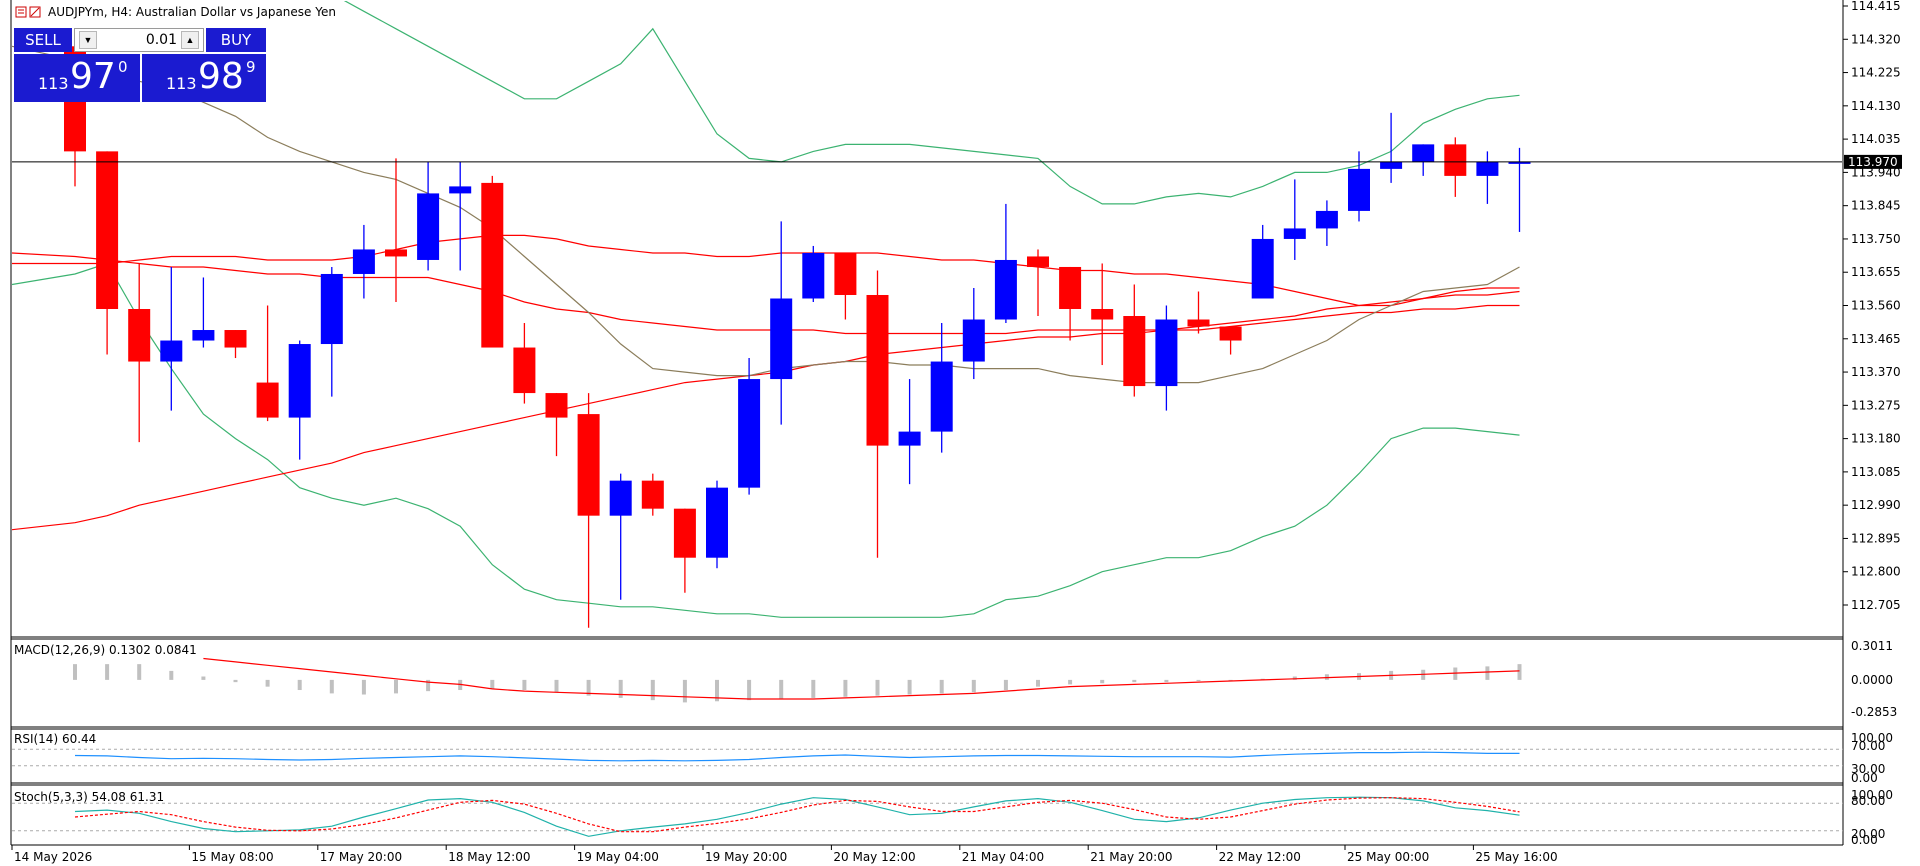 This screenshot has height=866, width=1920. I want to click on buy-price-button: 113 98 9, so click(204, 78).